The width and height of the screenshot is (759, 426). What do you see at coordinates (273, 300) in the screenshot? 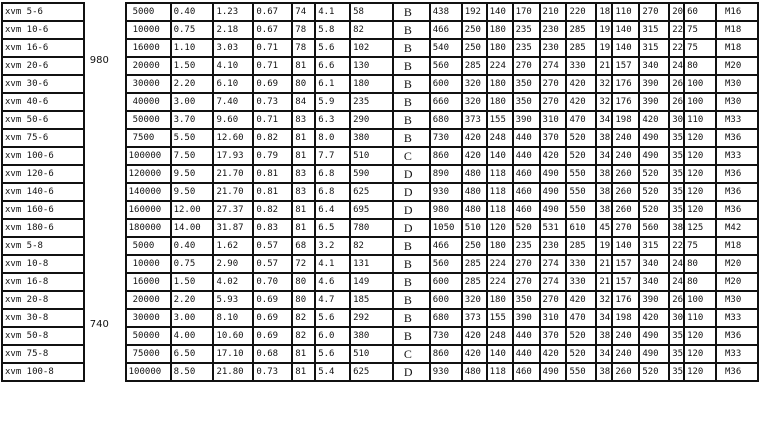
I see `value-cell: 0.69` at bounding box center [273, 300].